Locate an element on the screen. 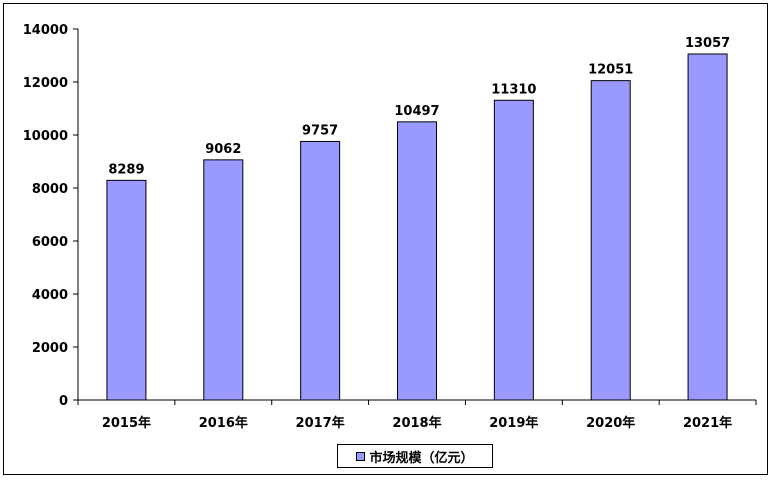 The width and height of the screenshot is (773, 480). data-label: 13057 is located at coordinates (707, 43).